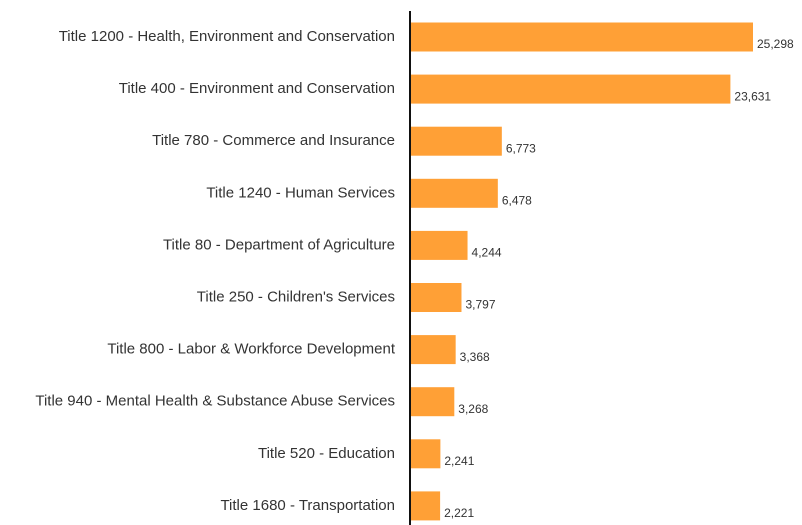 Image resolution: width=802 pixels, height=525 pixels. Describe the element at coordinates (475, 357) in the screenshot. I see `value-label: 3,368` at that location.